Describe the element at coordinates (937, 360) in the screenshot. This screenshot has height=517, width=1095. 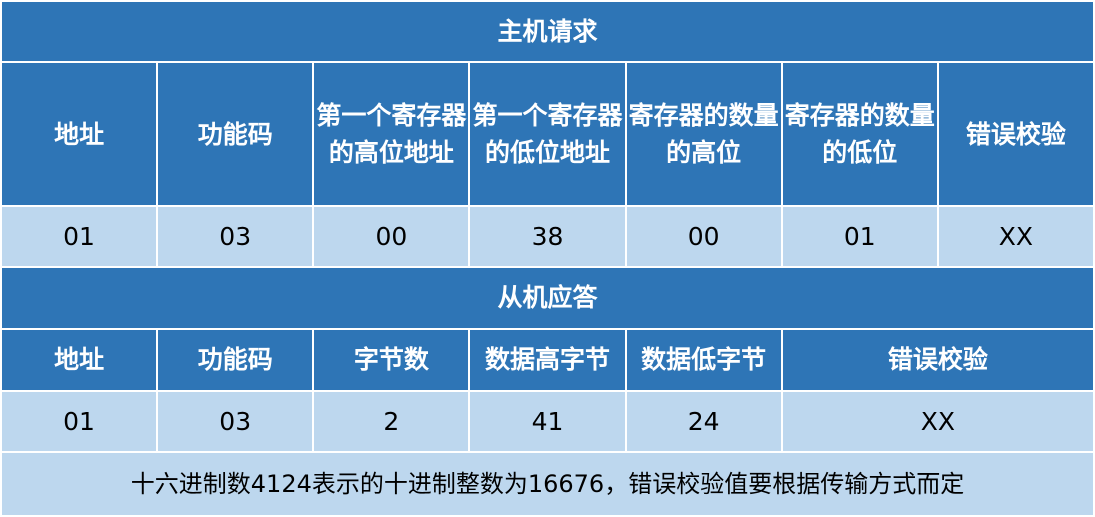
I see `resp-header-crc: 错误校验` at that location.